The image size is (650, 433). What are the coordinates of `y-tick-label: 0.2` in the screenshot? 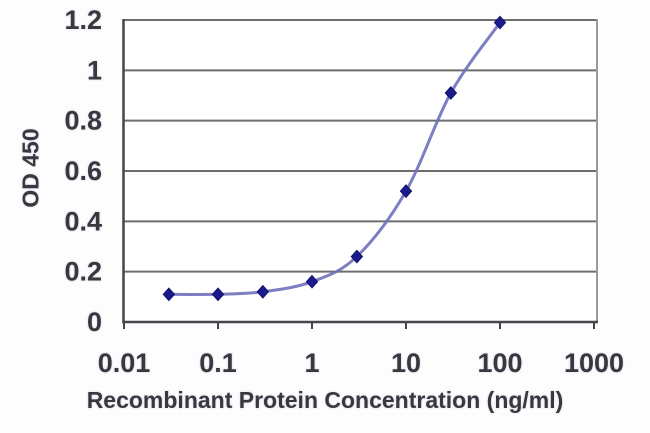 It's located at (83, 272).